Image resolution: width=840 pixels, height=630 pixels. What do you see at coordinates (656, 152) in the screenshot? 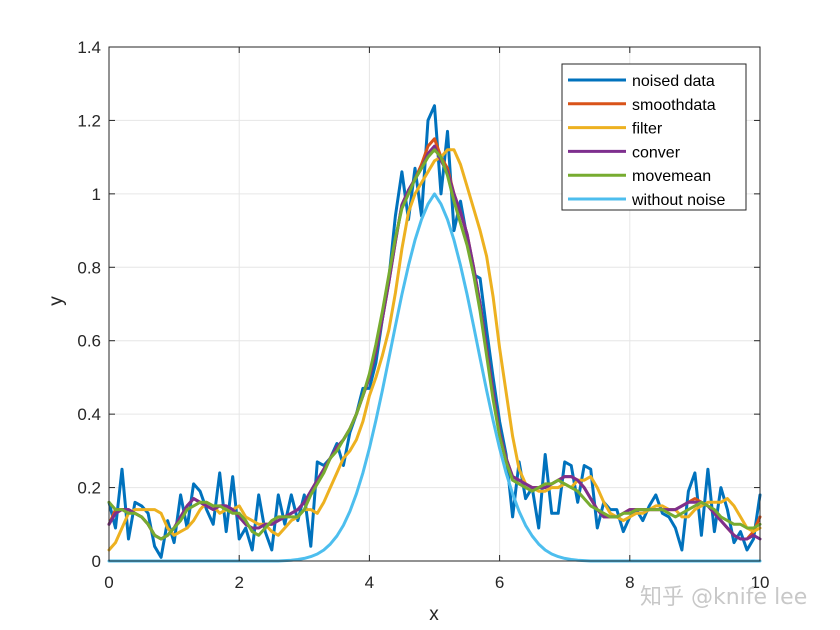
I see `legend-label: conver` at bounding box center [656, 152].